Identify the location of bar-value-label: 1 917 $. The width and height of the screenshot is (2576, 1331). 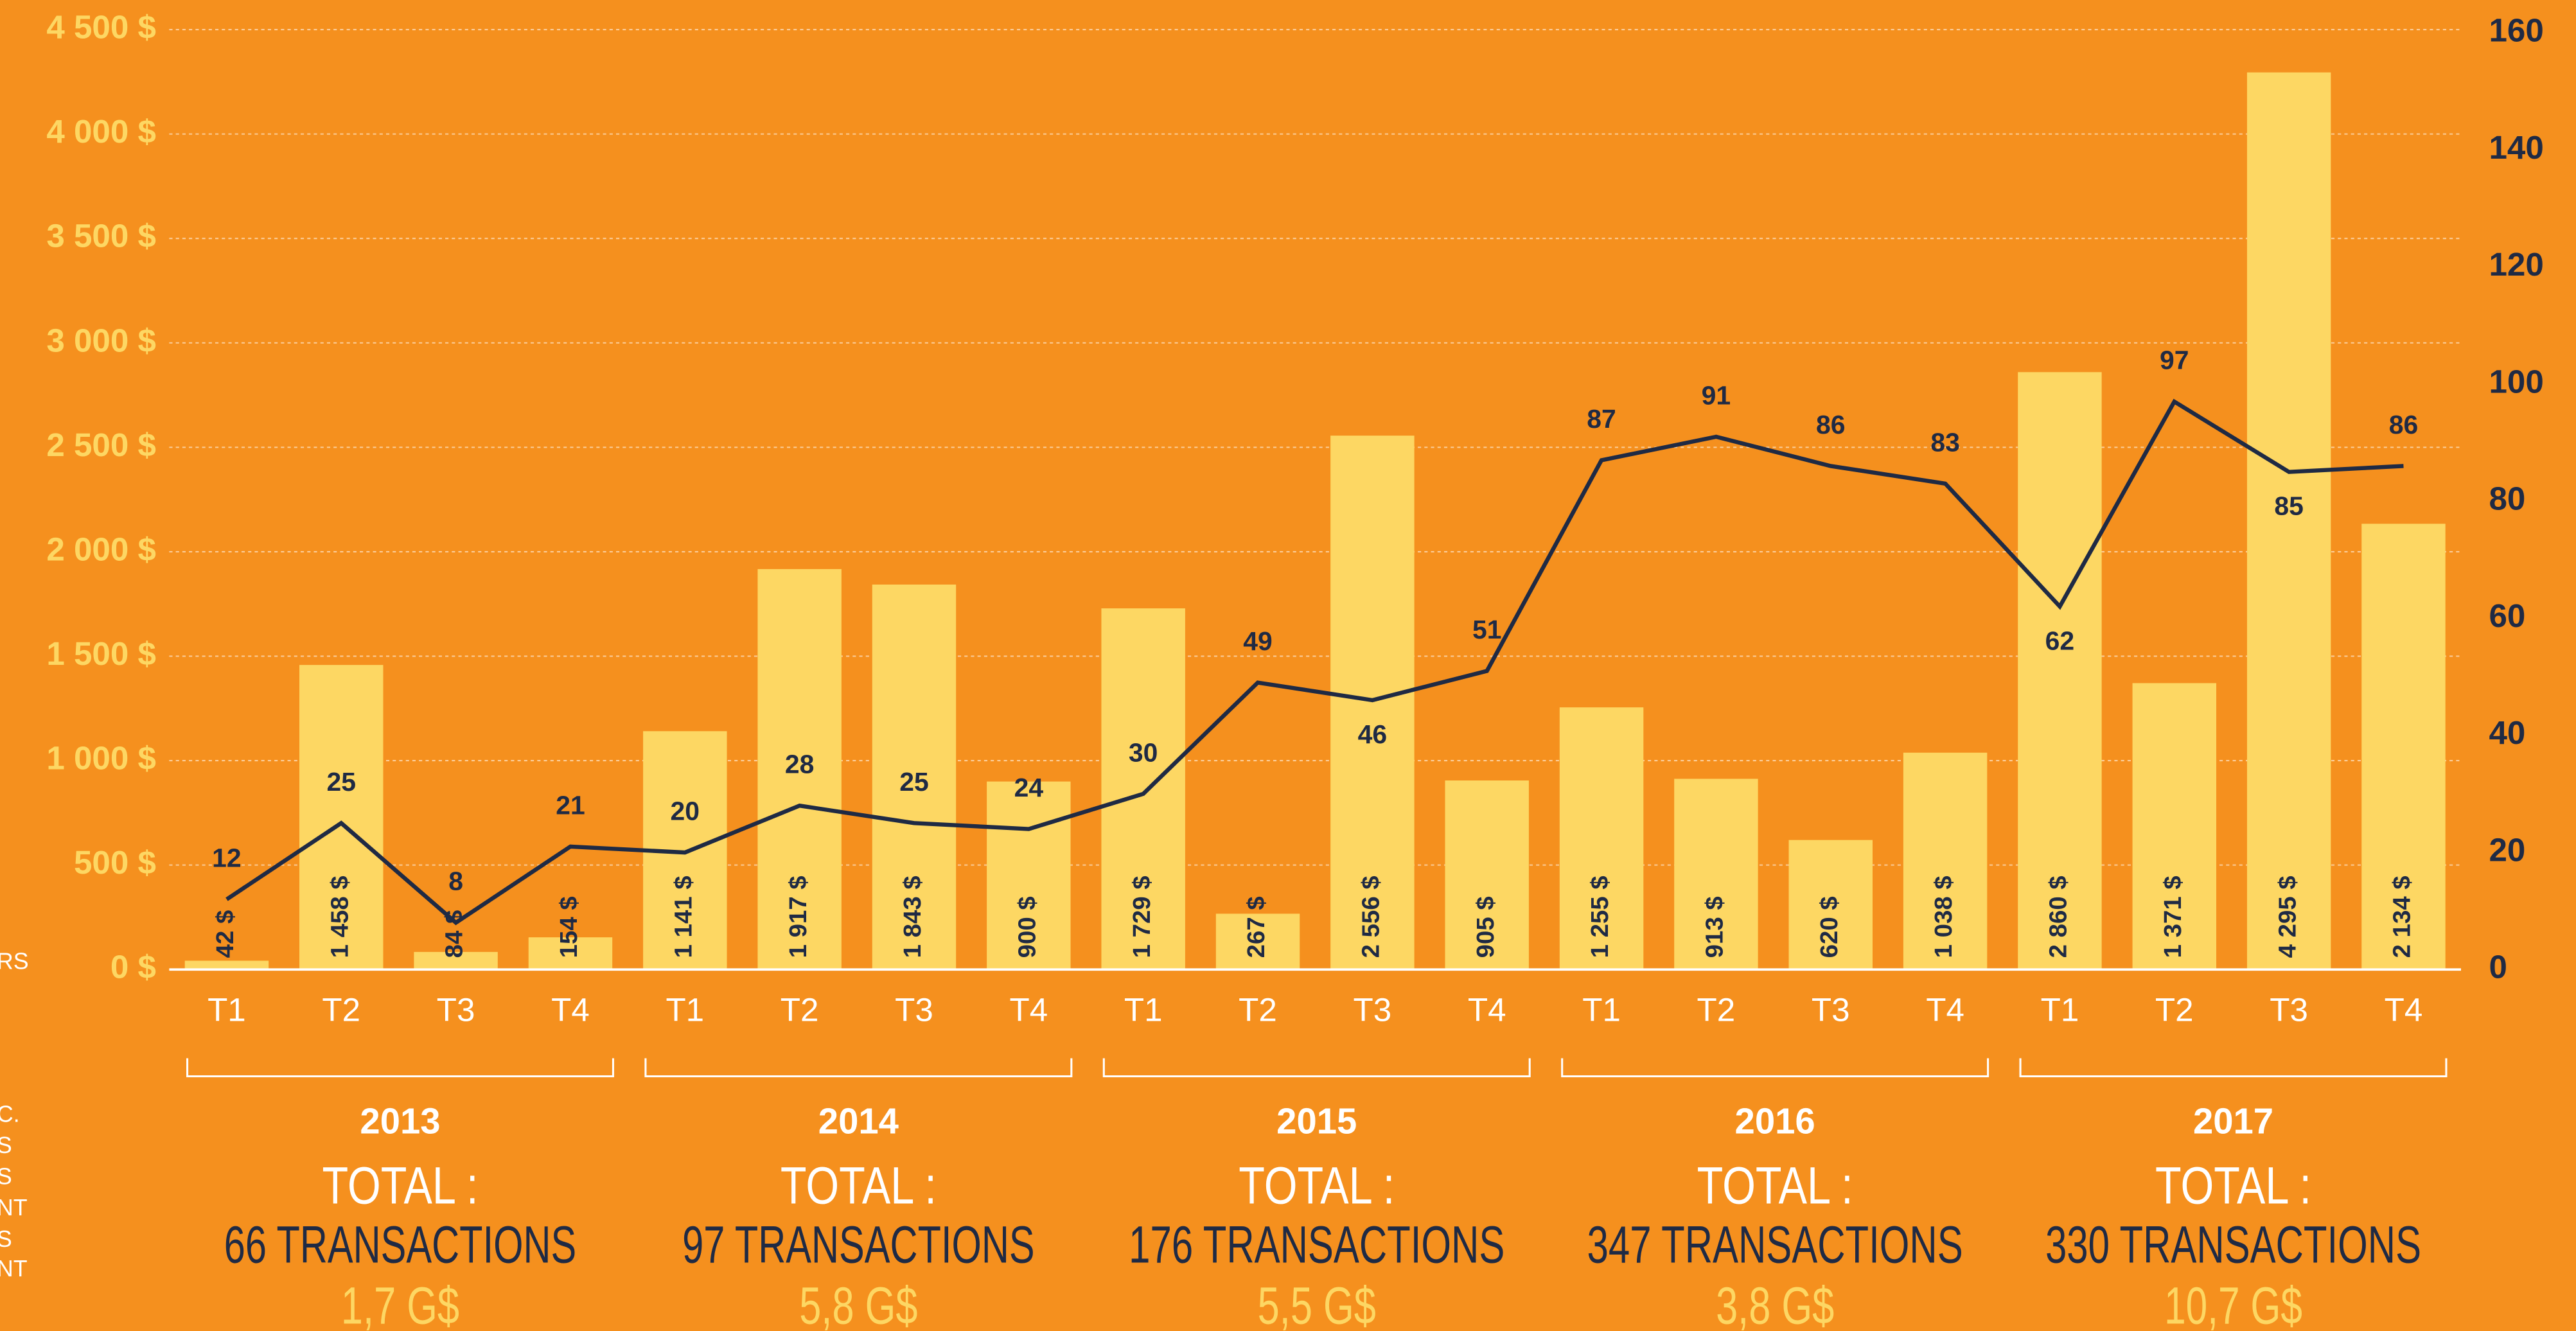
(798, 917).